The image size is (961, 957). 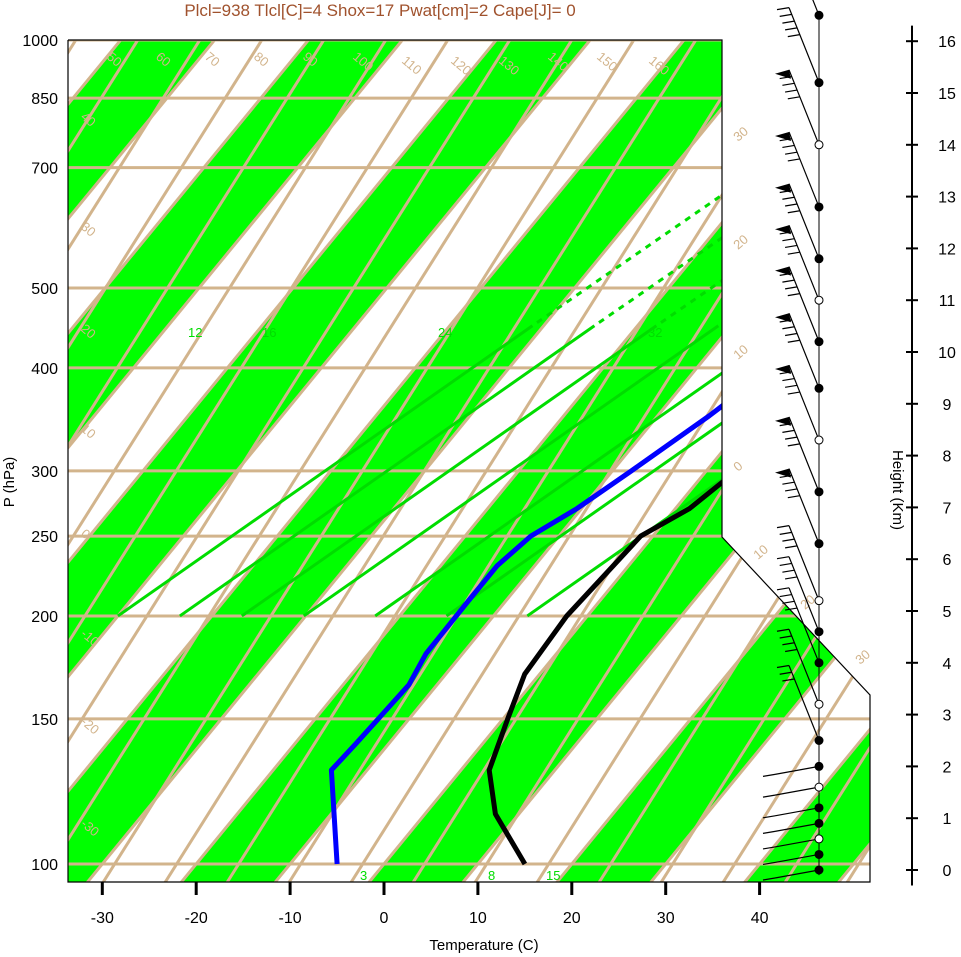 What do you see at coordinates (44, 99) in the screenshot?
I see `pressure-tick-label: 850` at bounding box center [44, 99].